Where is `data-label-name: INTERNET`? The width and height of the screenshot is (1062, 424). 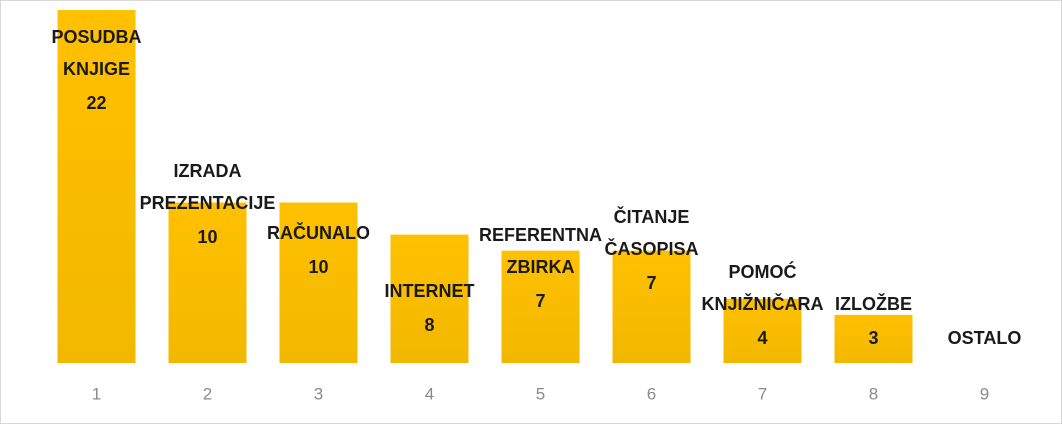 data-label-name: INTERNET is located at coordinates (430, 291).